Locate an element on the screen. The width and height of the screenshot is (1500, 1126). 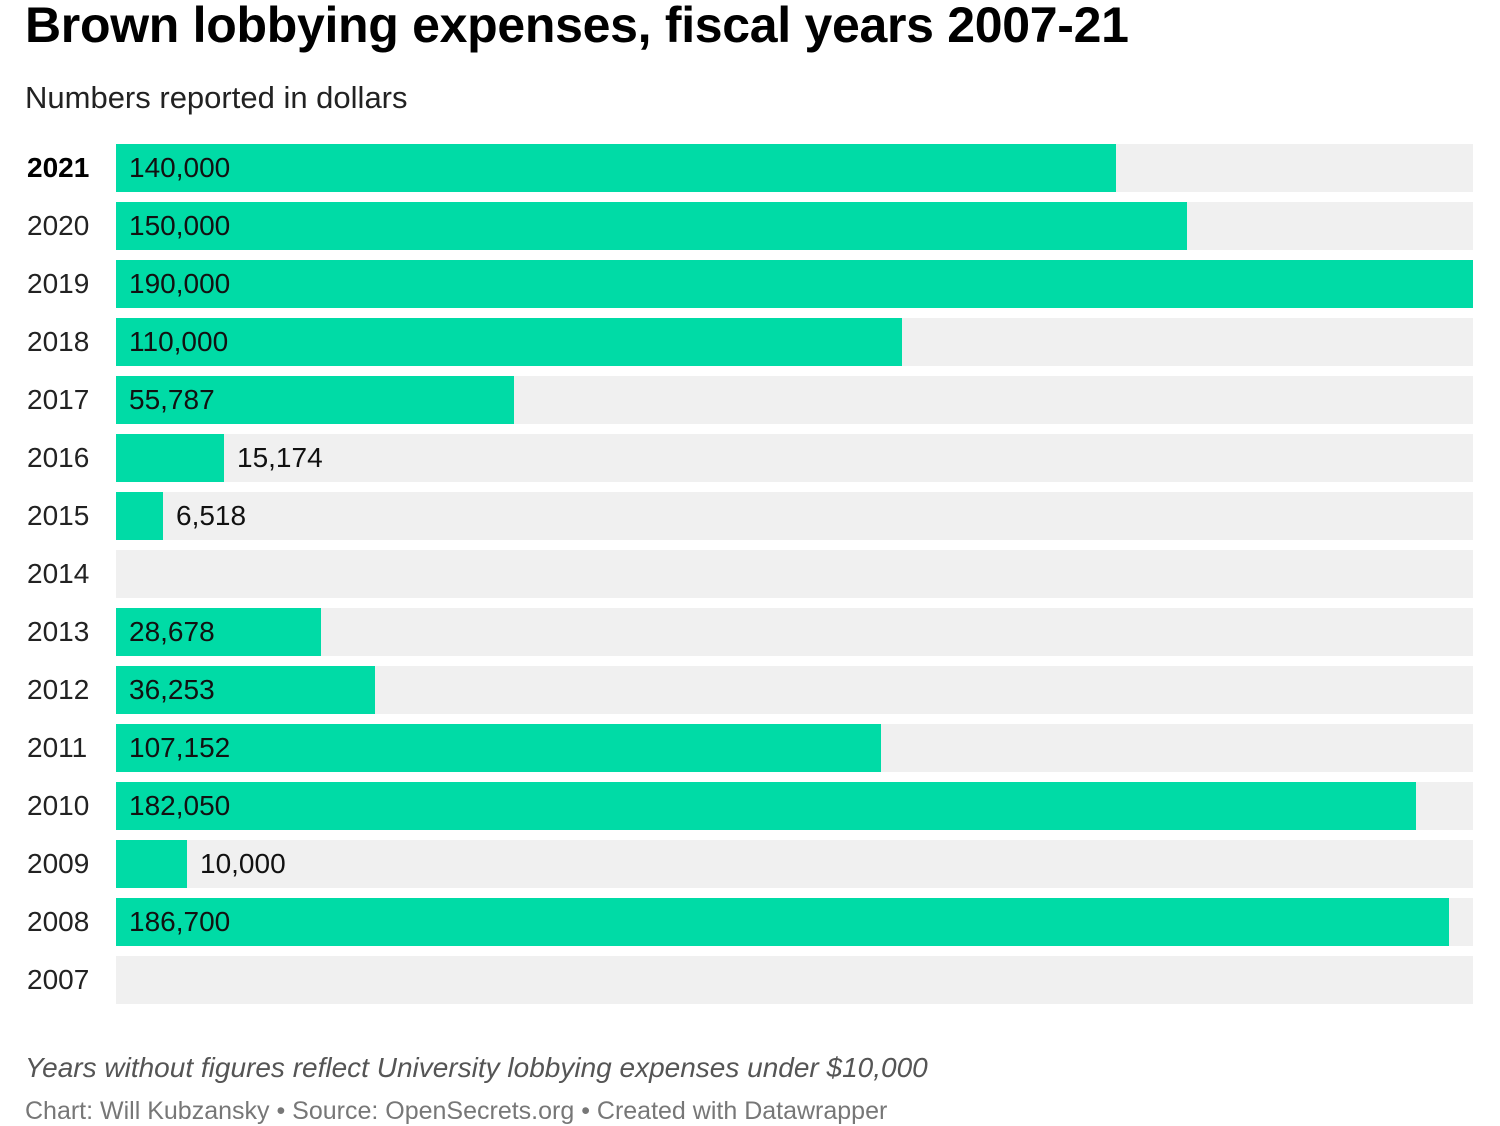
category-label: 2018 is located at coordinates (58, 341).